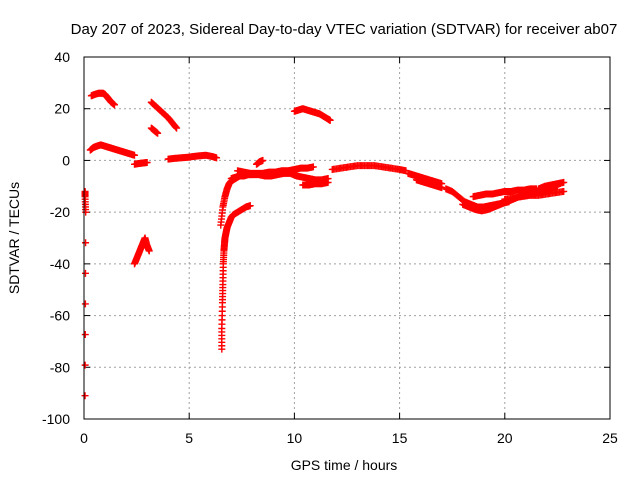 Image resolution: width=640 pixels, height=480 pixels. Describe the element at coordinates (400, 438) in the screenshot. I see `x-tick-label: 15` at that location.